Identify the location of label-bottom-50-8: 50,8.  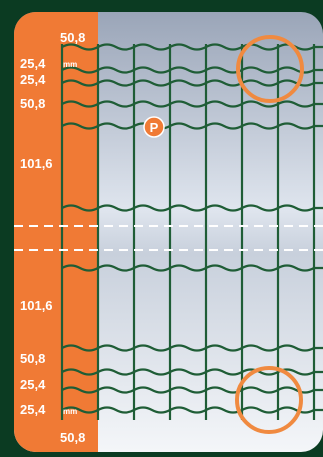
(32, 358).